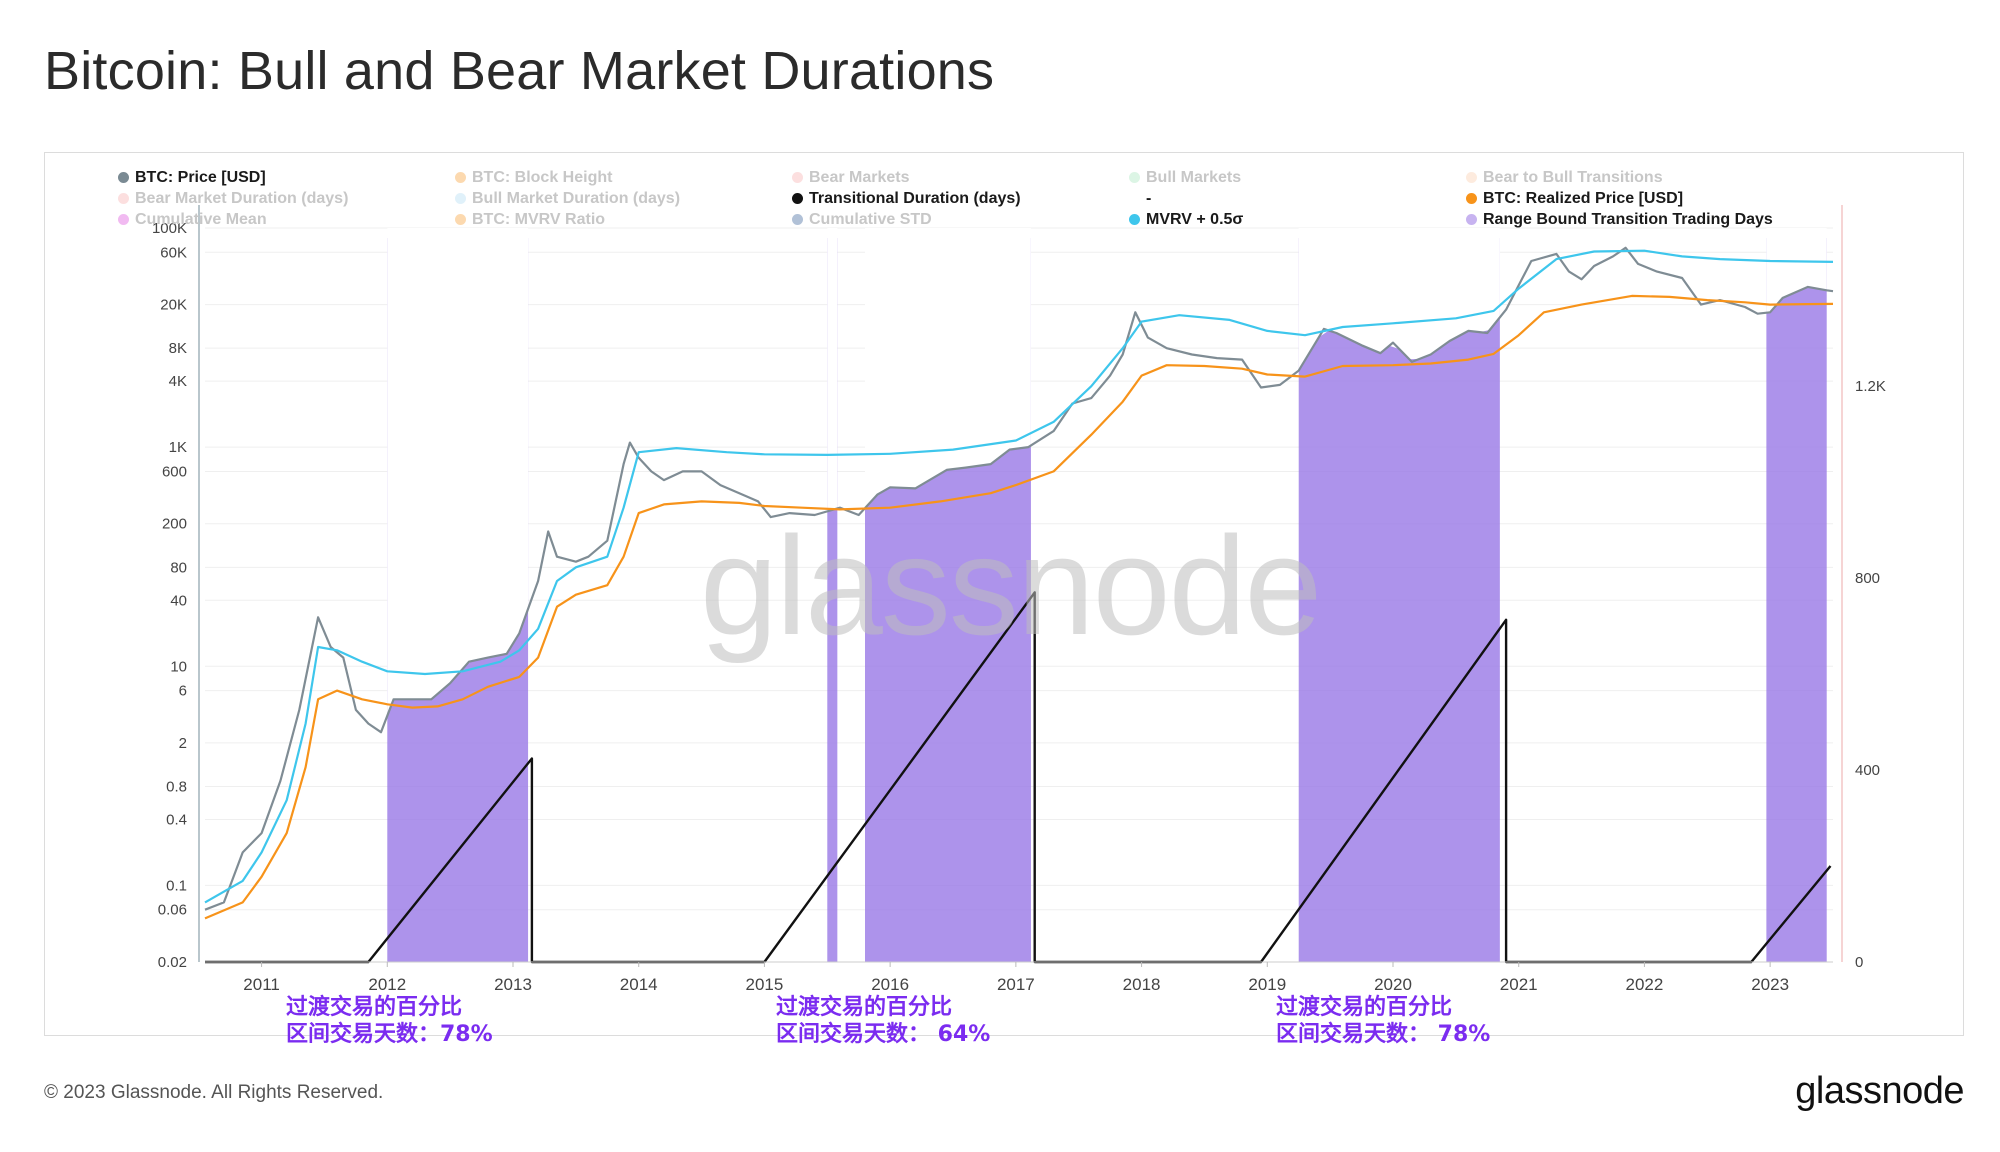 The image size is (2000, 1152). What do you see at coordinates (513, 984) in the screenshot?
I see `x-tick-label: 2013` at bounding box center [513, 984].